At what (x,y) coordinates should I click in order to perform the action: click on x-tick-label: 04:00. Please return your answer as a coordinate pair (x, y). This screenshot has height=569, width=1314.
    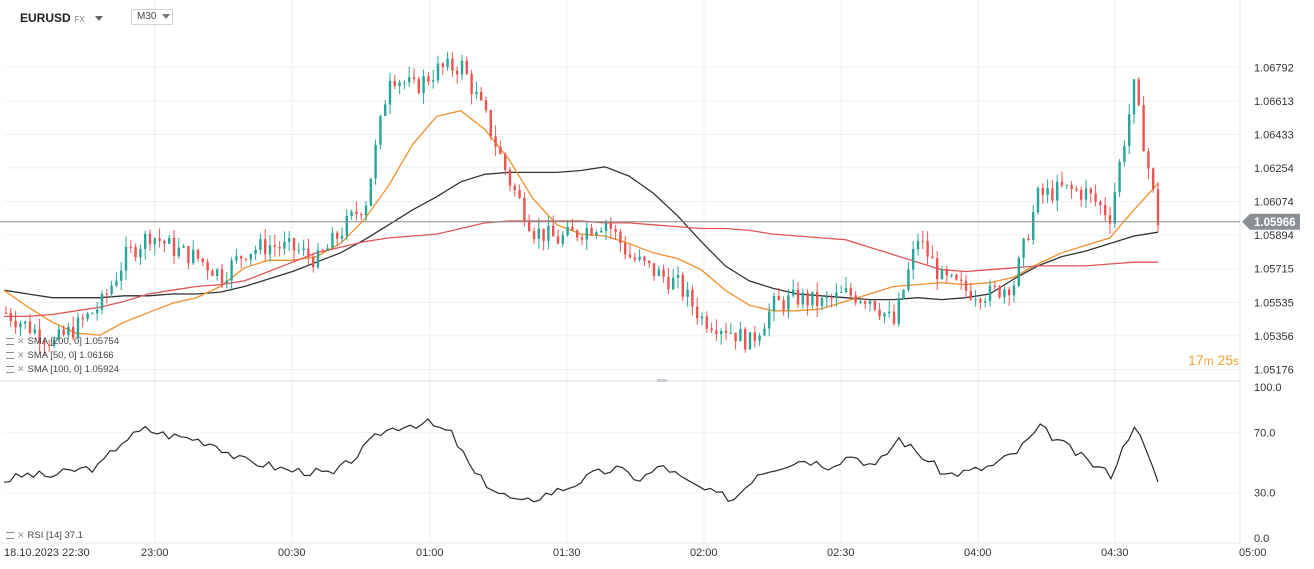
    Looking at the image, I should click on (978, 553).